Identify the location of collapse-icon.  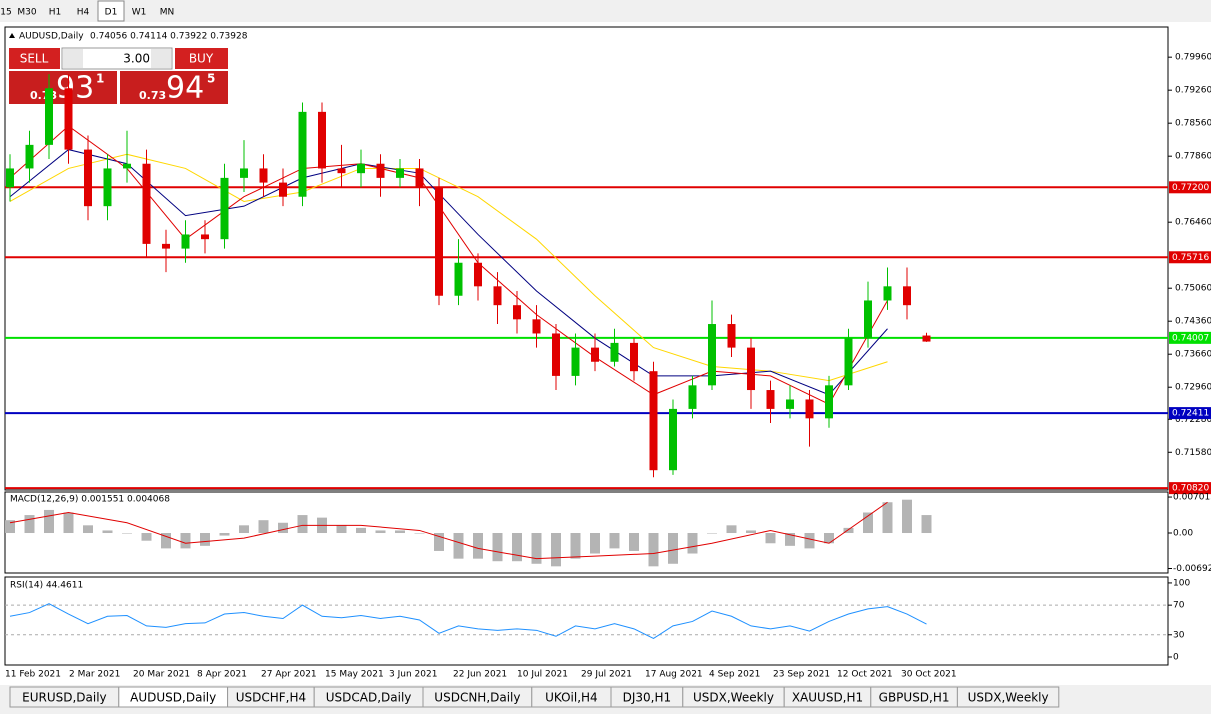
(12, 35).